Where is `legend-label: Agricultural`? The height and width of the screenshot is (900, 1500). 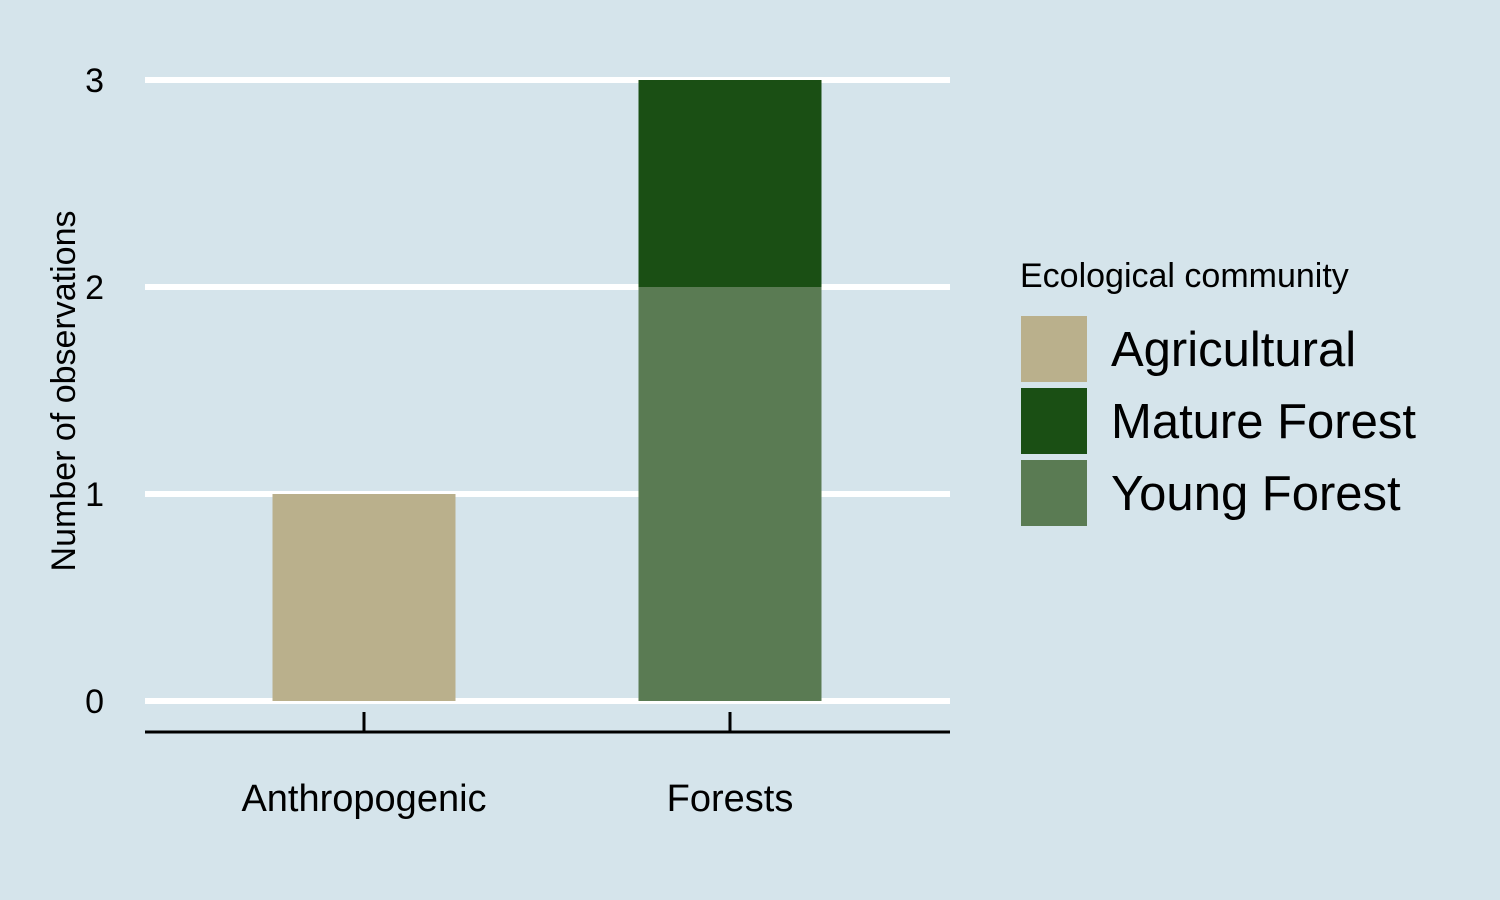
legend-label: Agricultural is located at coordinates (1233, 350).